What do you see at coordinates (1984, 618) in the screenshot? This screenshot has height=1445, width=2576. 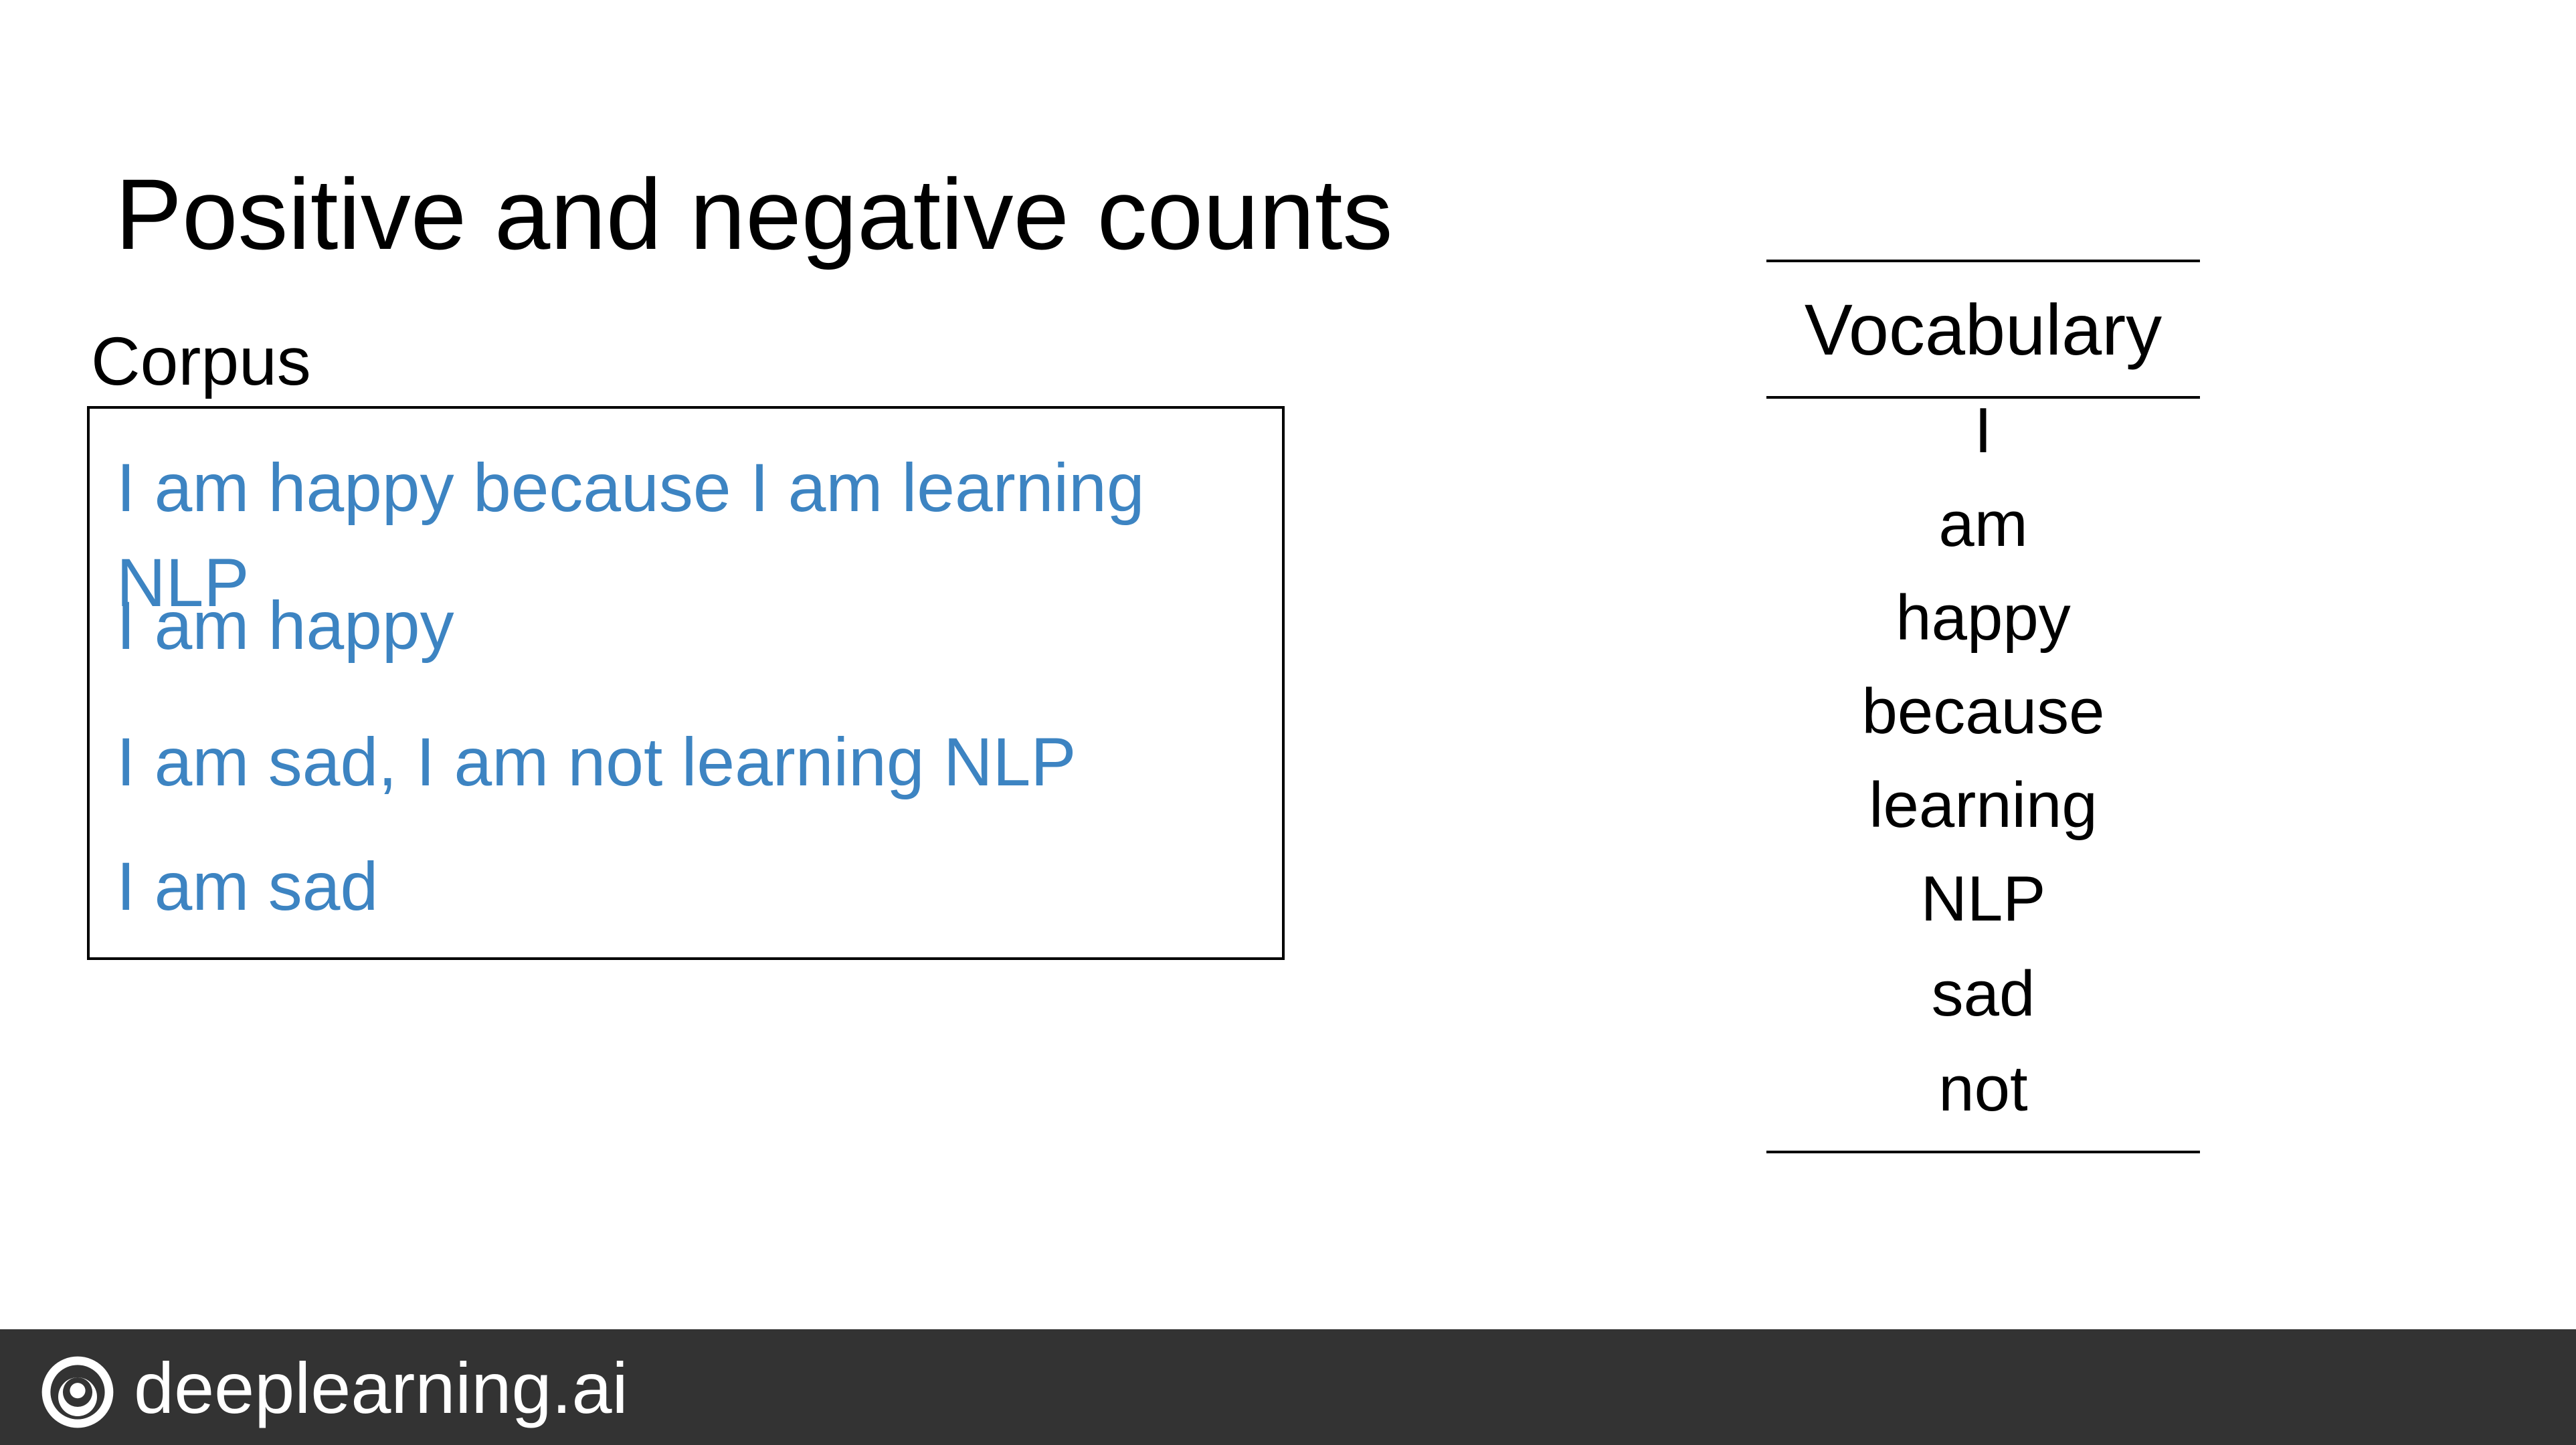 I see `vocabulary-word: happy` at bounding box center [1984, 618].